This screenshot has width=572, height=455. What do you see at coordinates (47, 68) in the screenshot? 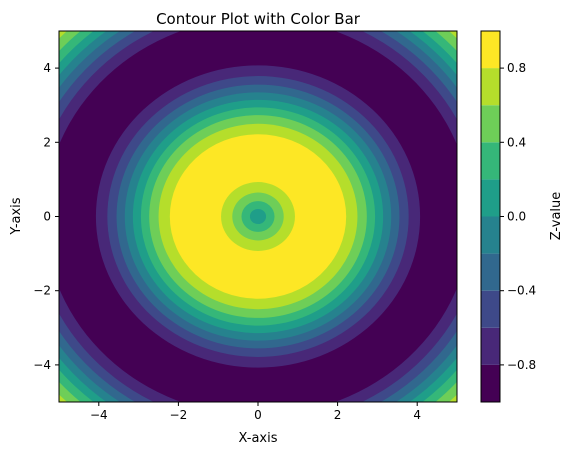
I see `y-tick-label: 4` at bounding box center [47, 68].